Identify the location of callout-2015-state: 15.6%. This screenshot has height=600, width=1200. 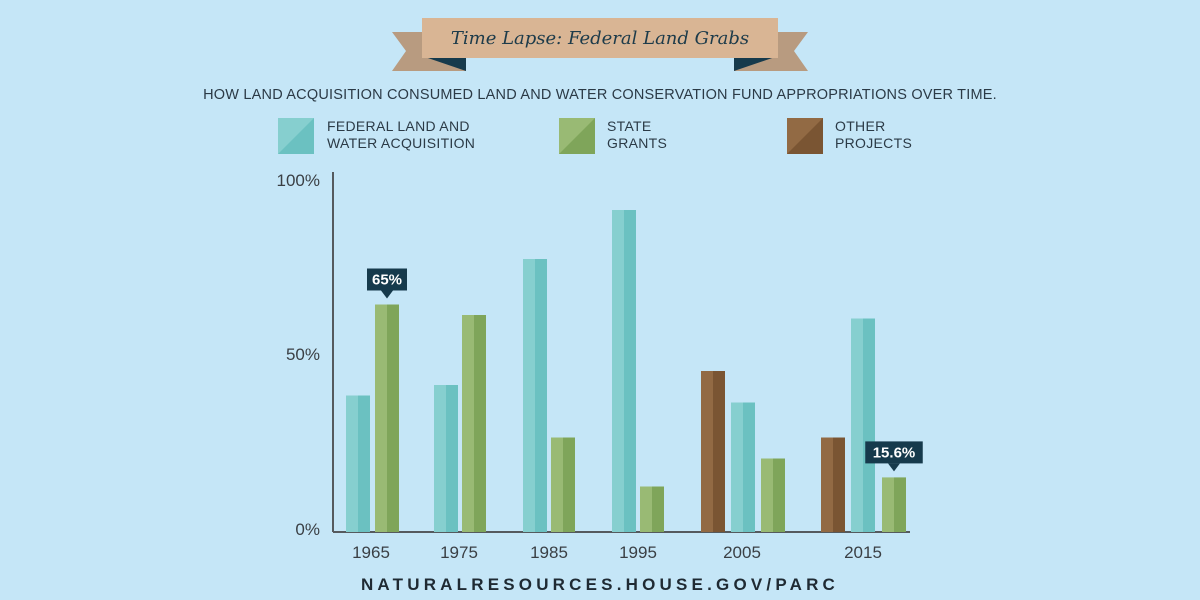
(894, 456).